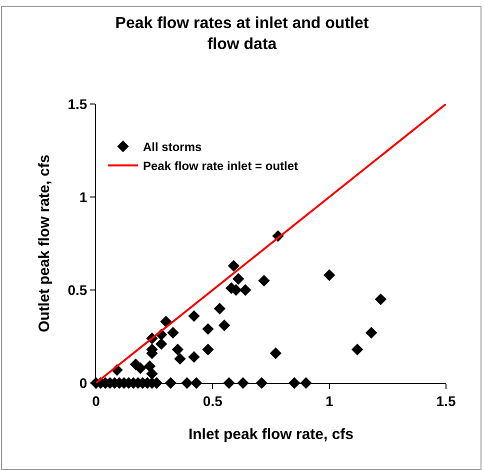 The width and height of the screenshot is (484, 470). I want to click on y-tick-label: 0.5, so click(78, 290).